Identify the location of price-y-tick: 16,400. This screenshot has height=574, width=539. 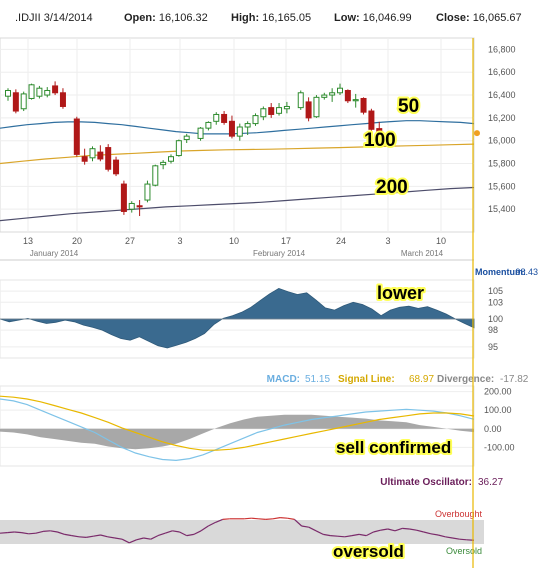
(502, 95).